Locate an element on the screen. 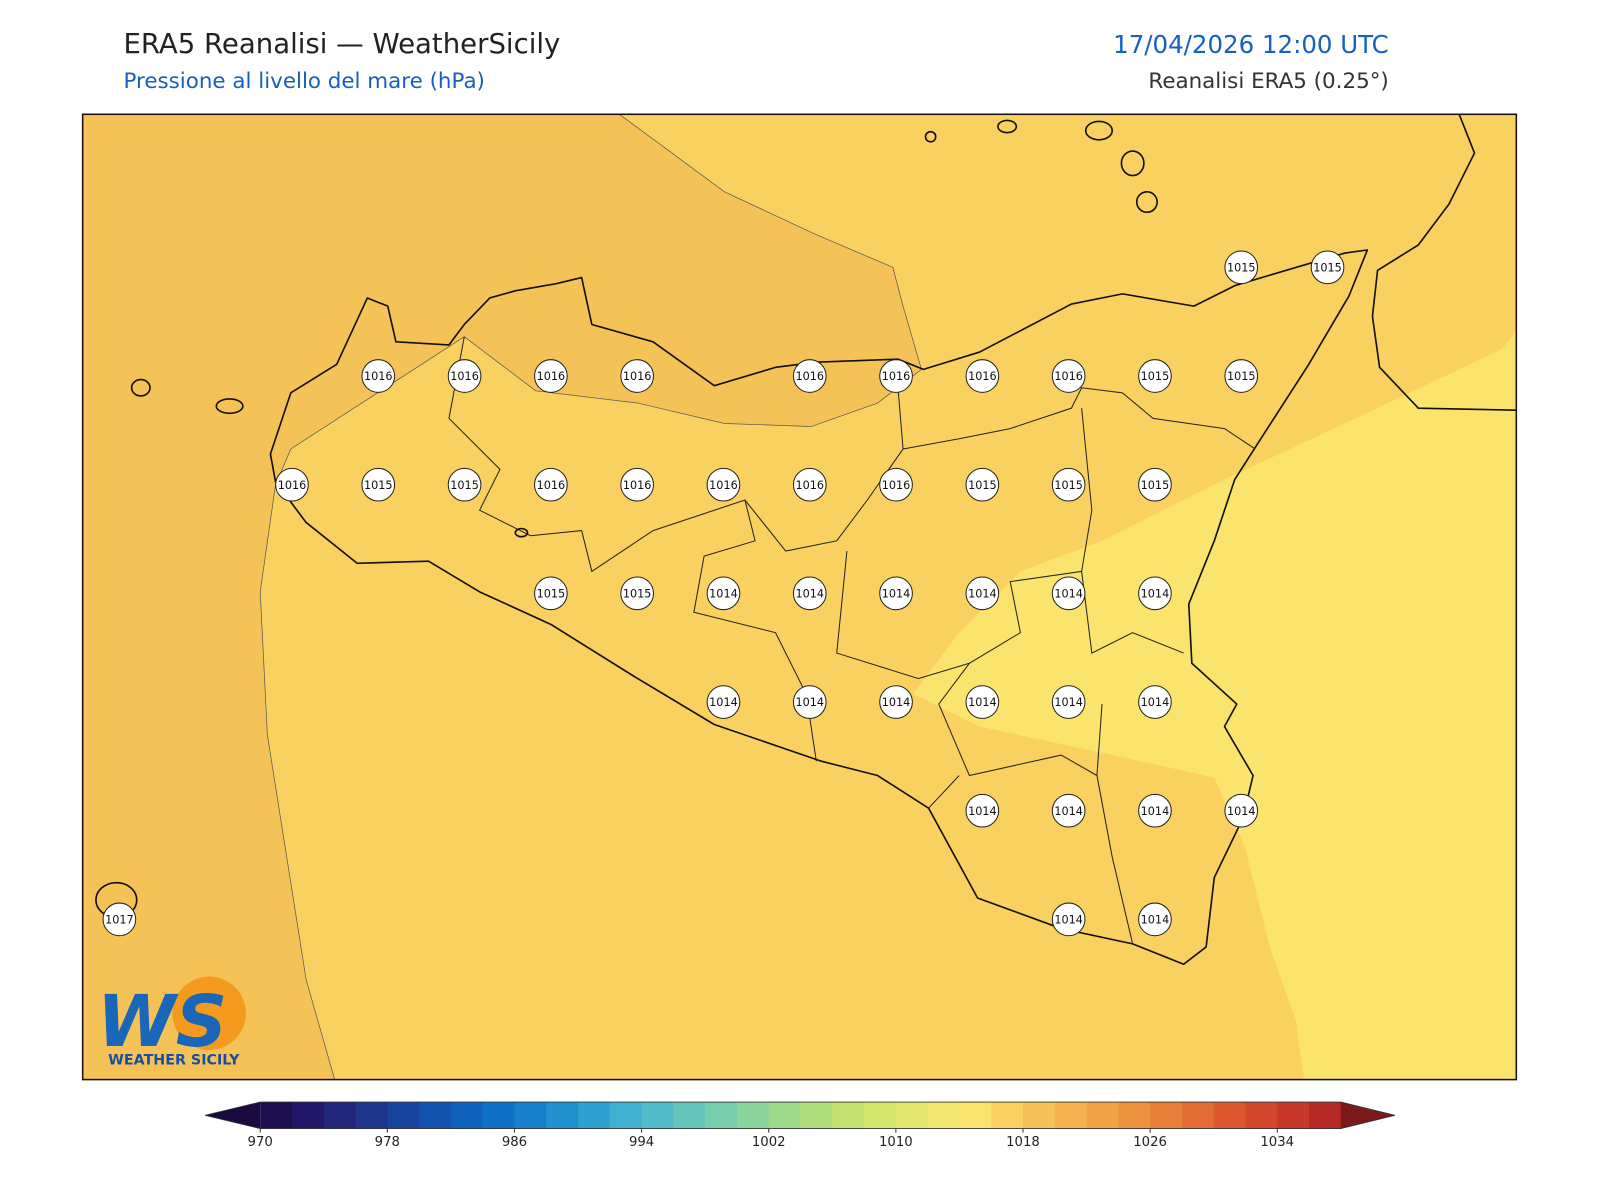 Image resolution: width=1600 pixels, height=1200 pixels. logo-initials: WS is located at coordinates (162, 1021).